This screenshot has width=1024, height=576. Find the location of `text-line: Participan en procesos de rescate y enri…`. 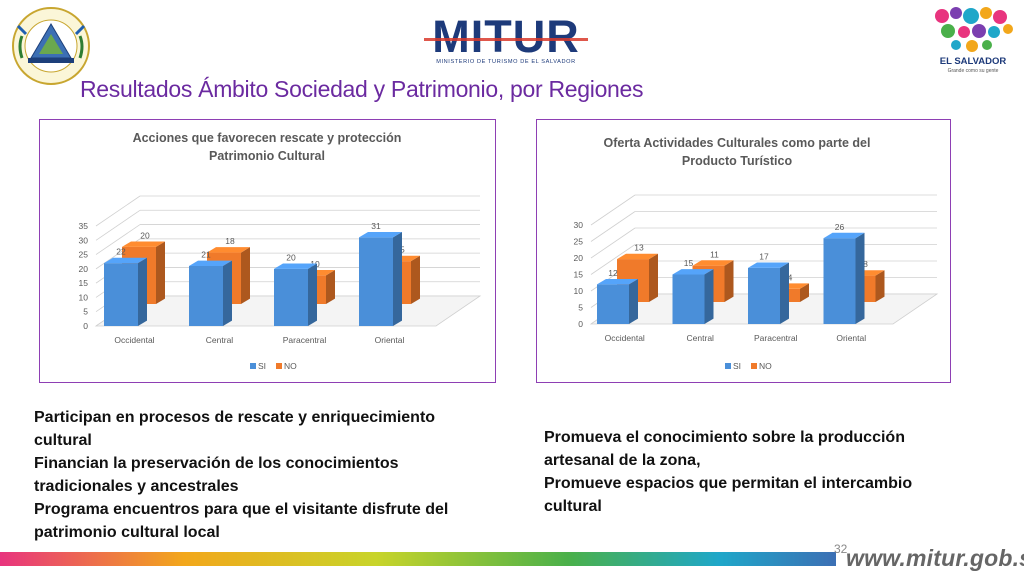

text-line: Participan en procesos de rescate y enri… is located at coordinates (235, 429).